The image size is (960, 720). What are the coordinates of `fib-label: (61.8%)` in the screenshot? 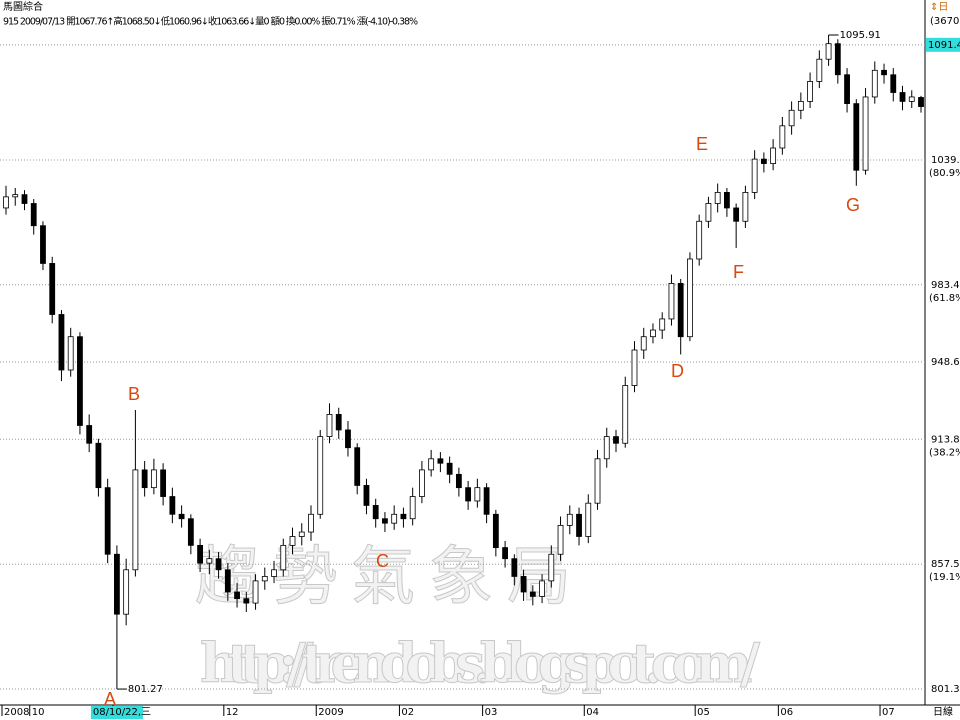 It's located at (944, 298).